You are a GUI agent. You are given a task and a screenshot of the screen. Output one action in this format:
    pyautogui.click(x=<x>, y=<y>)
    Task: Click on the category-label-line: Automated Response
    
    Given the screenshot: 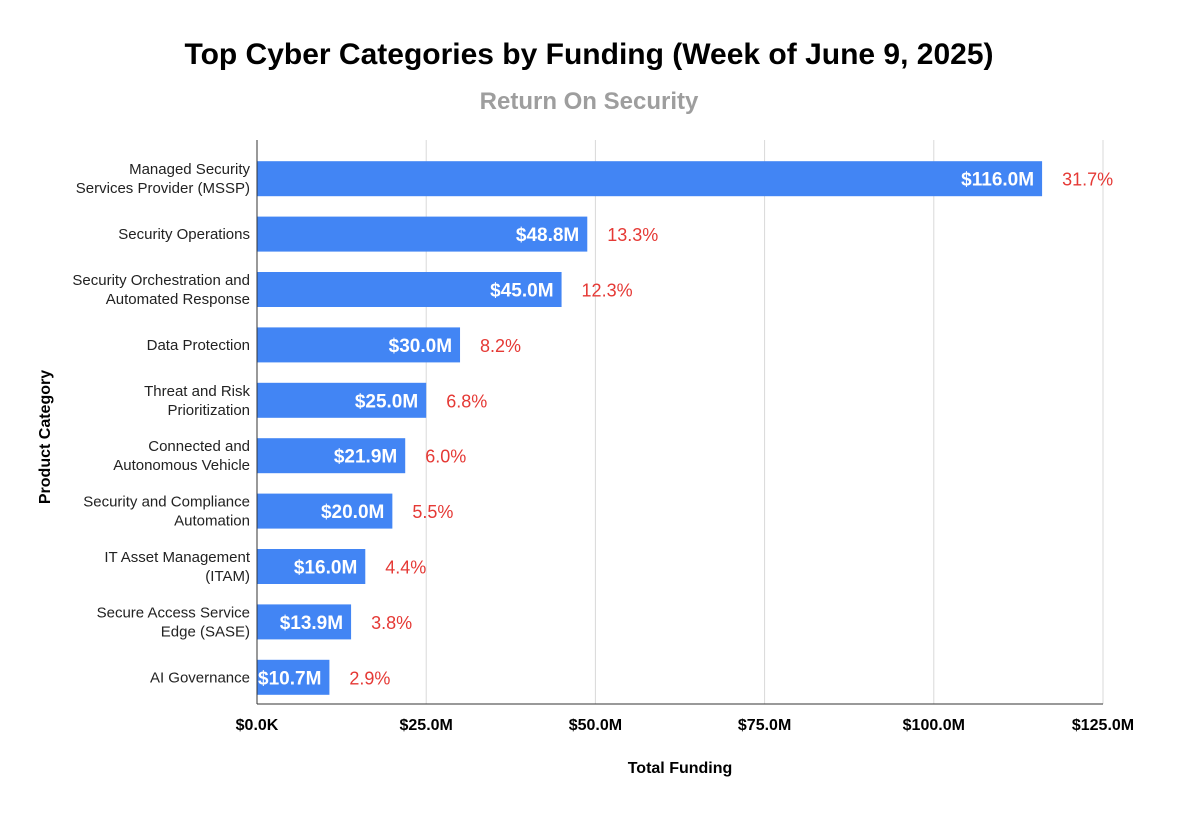 What is the action you would take?
    pyautogui.click(x=178, y=299)
    